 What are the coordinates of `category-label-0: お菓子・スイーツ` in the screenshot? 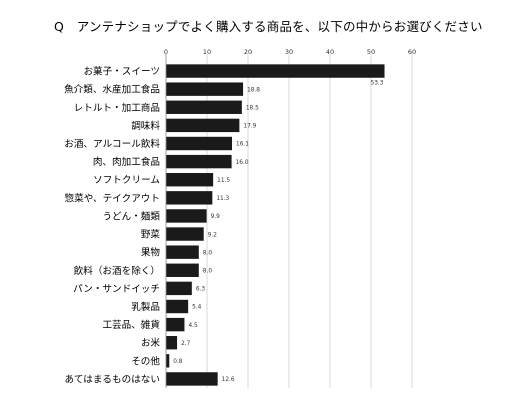 It's located at (121, 72).